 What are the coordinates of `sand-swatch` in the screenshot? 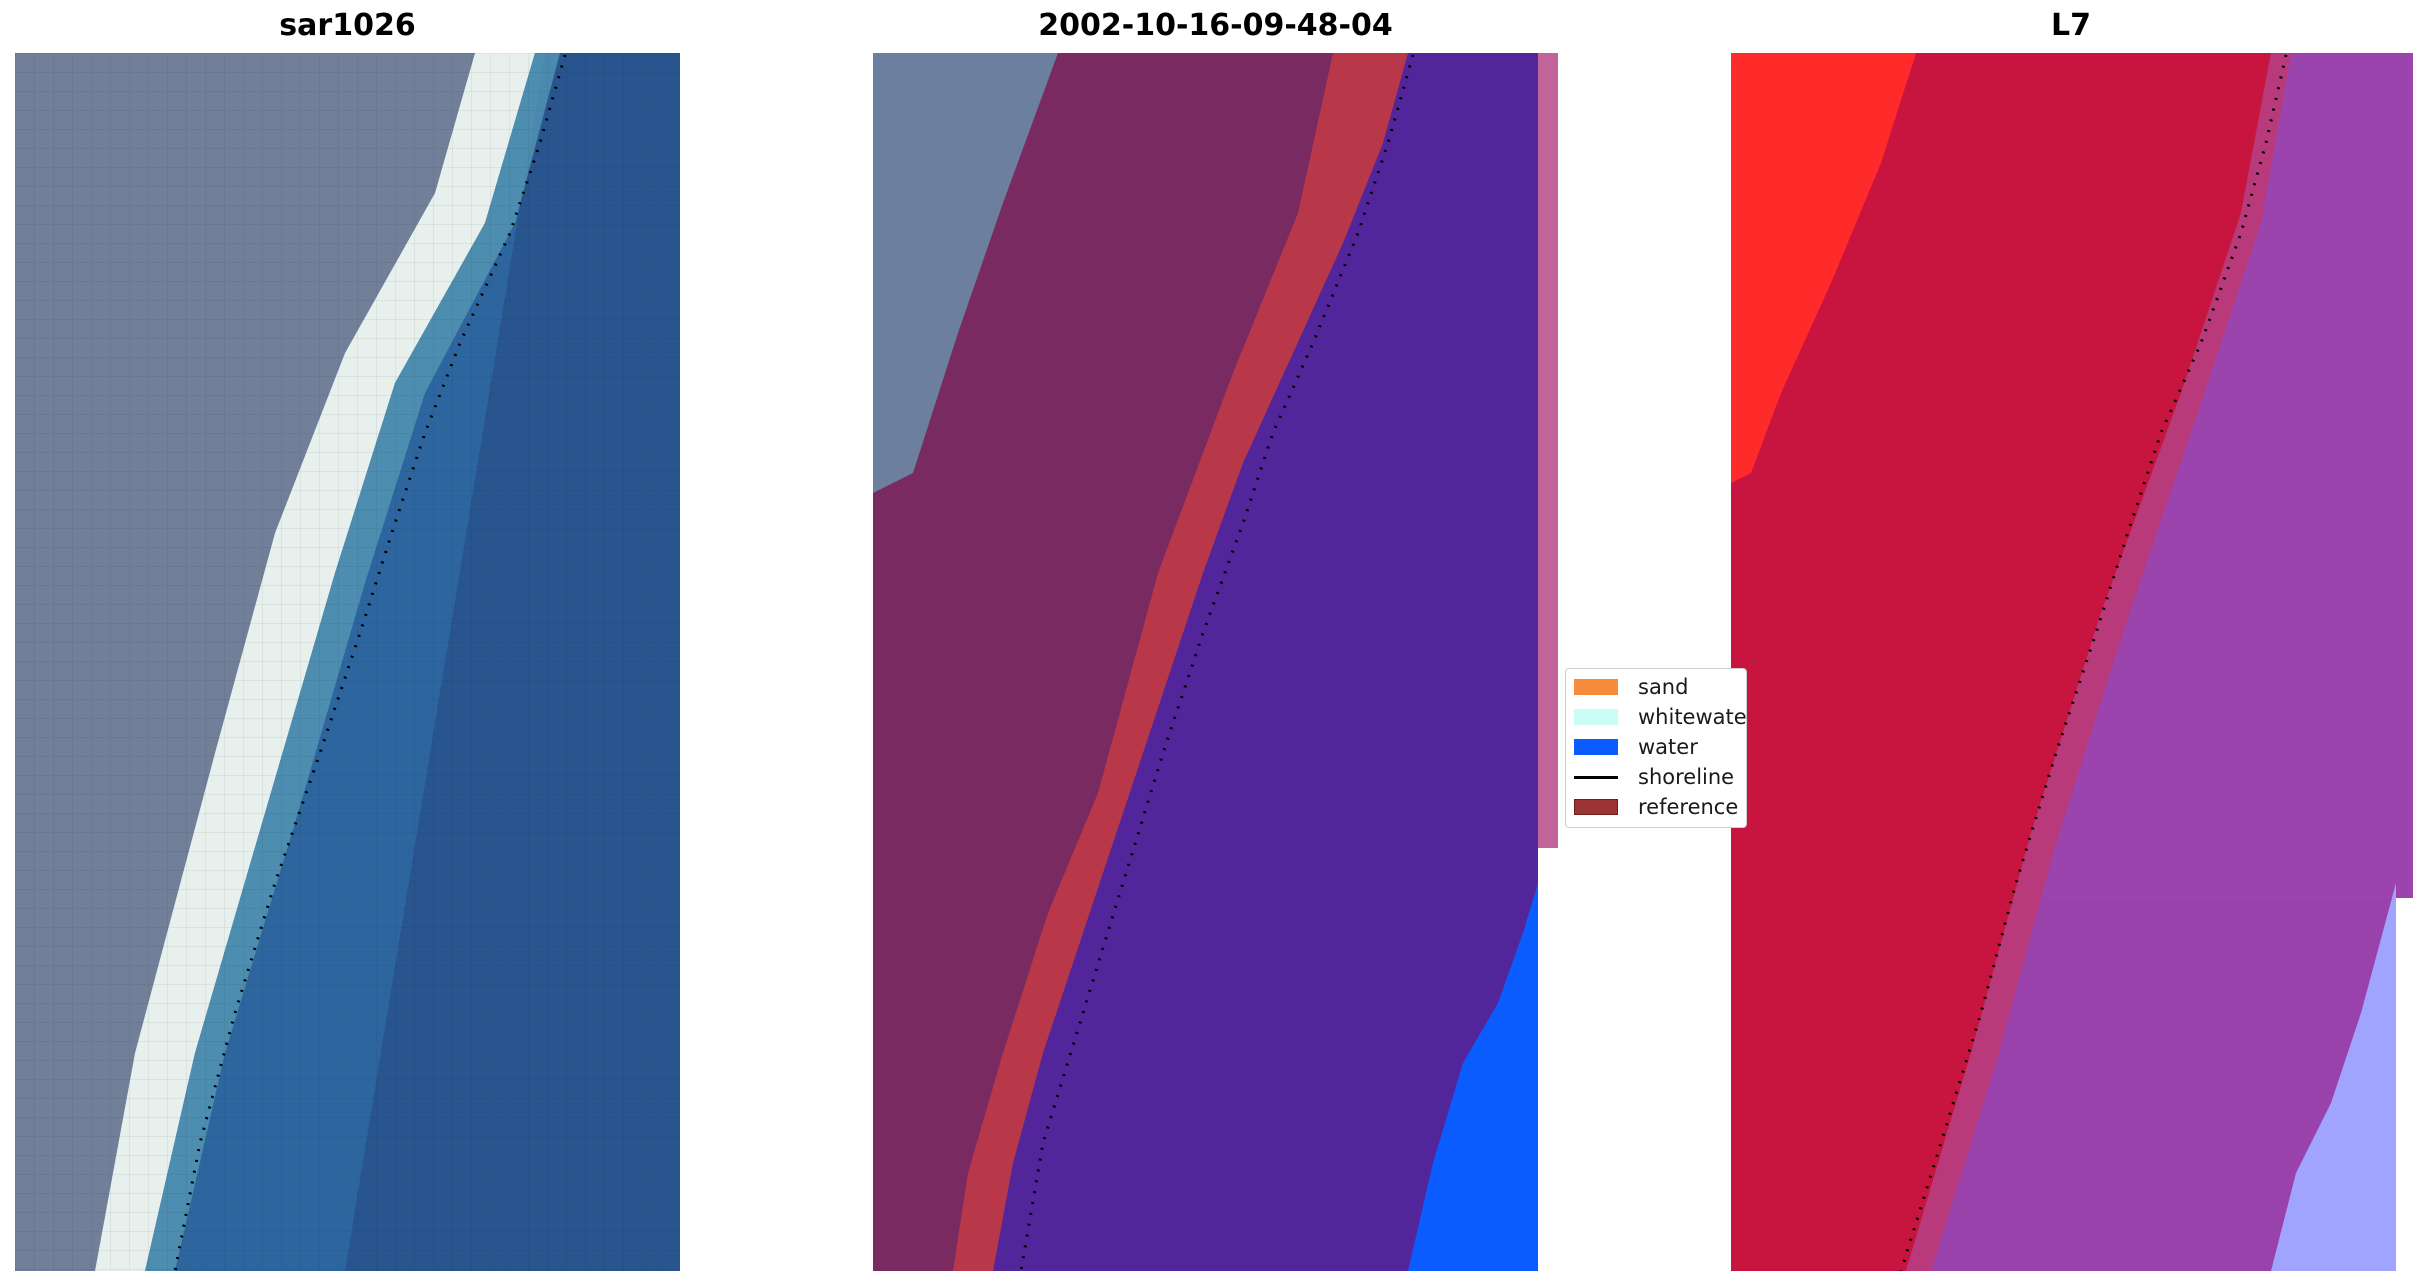 It's located at (1596, 687).